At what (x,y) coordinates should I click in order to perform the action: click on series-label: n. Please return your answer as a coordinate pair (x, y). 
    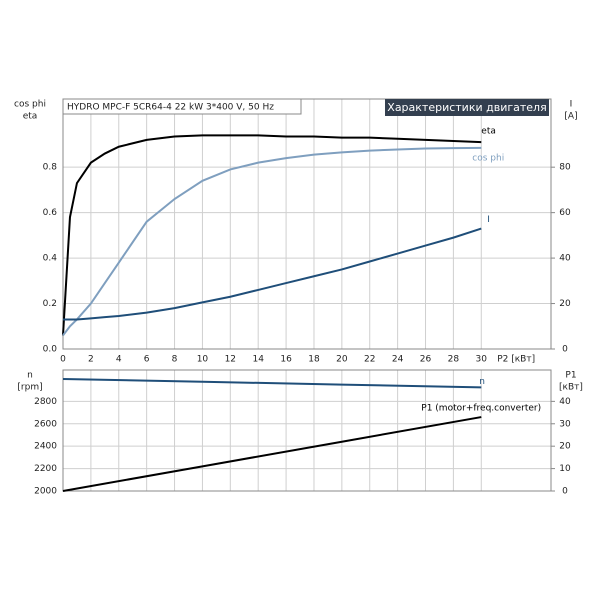
    Looking at the image, I should click on (482, 382).